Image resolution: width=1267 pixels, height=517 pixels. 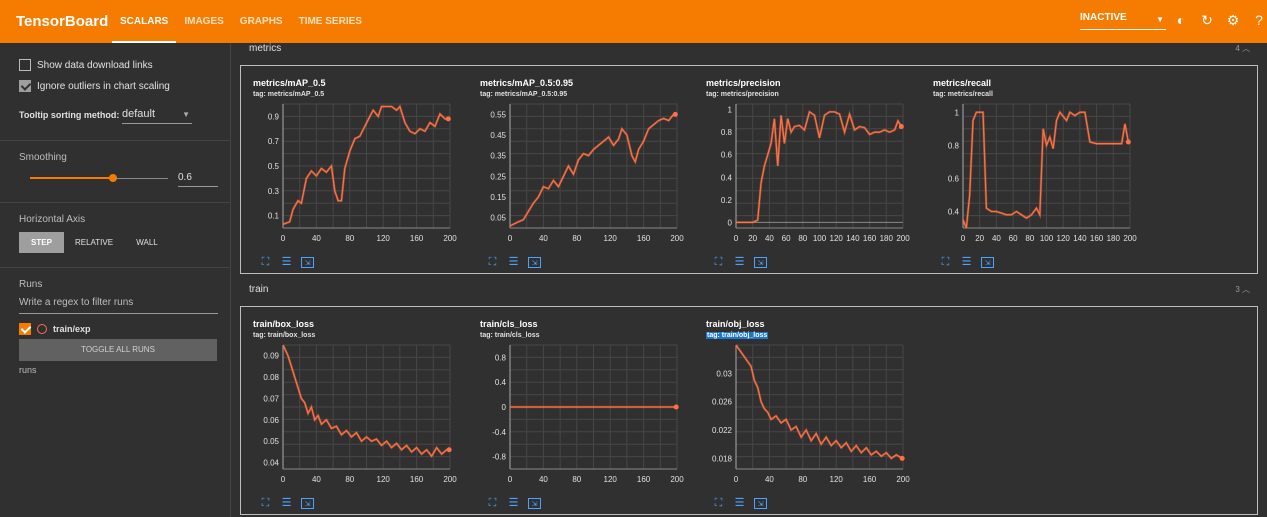 What do you see at coordinates (271, 377) in the screenshot?
I see `y-tick-label: 0.08` at bounding box center [271, 377].